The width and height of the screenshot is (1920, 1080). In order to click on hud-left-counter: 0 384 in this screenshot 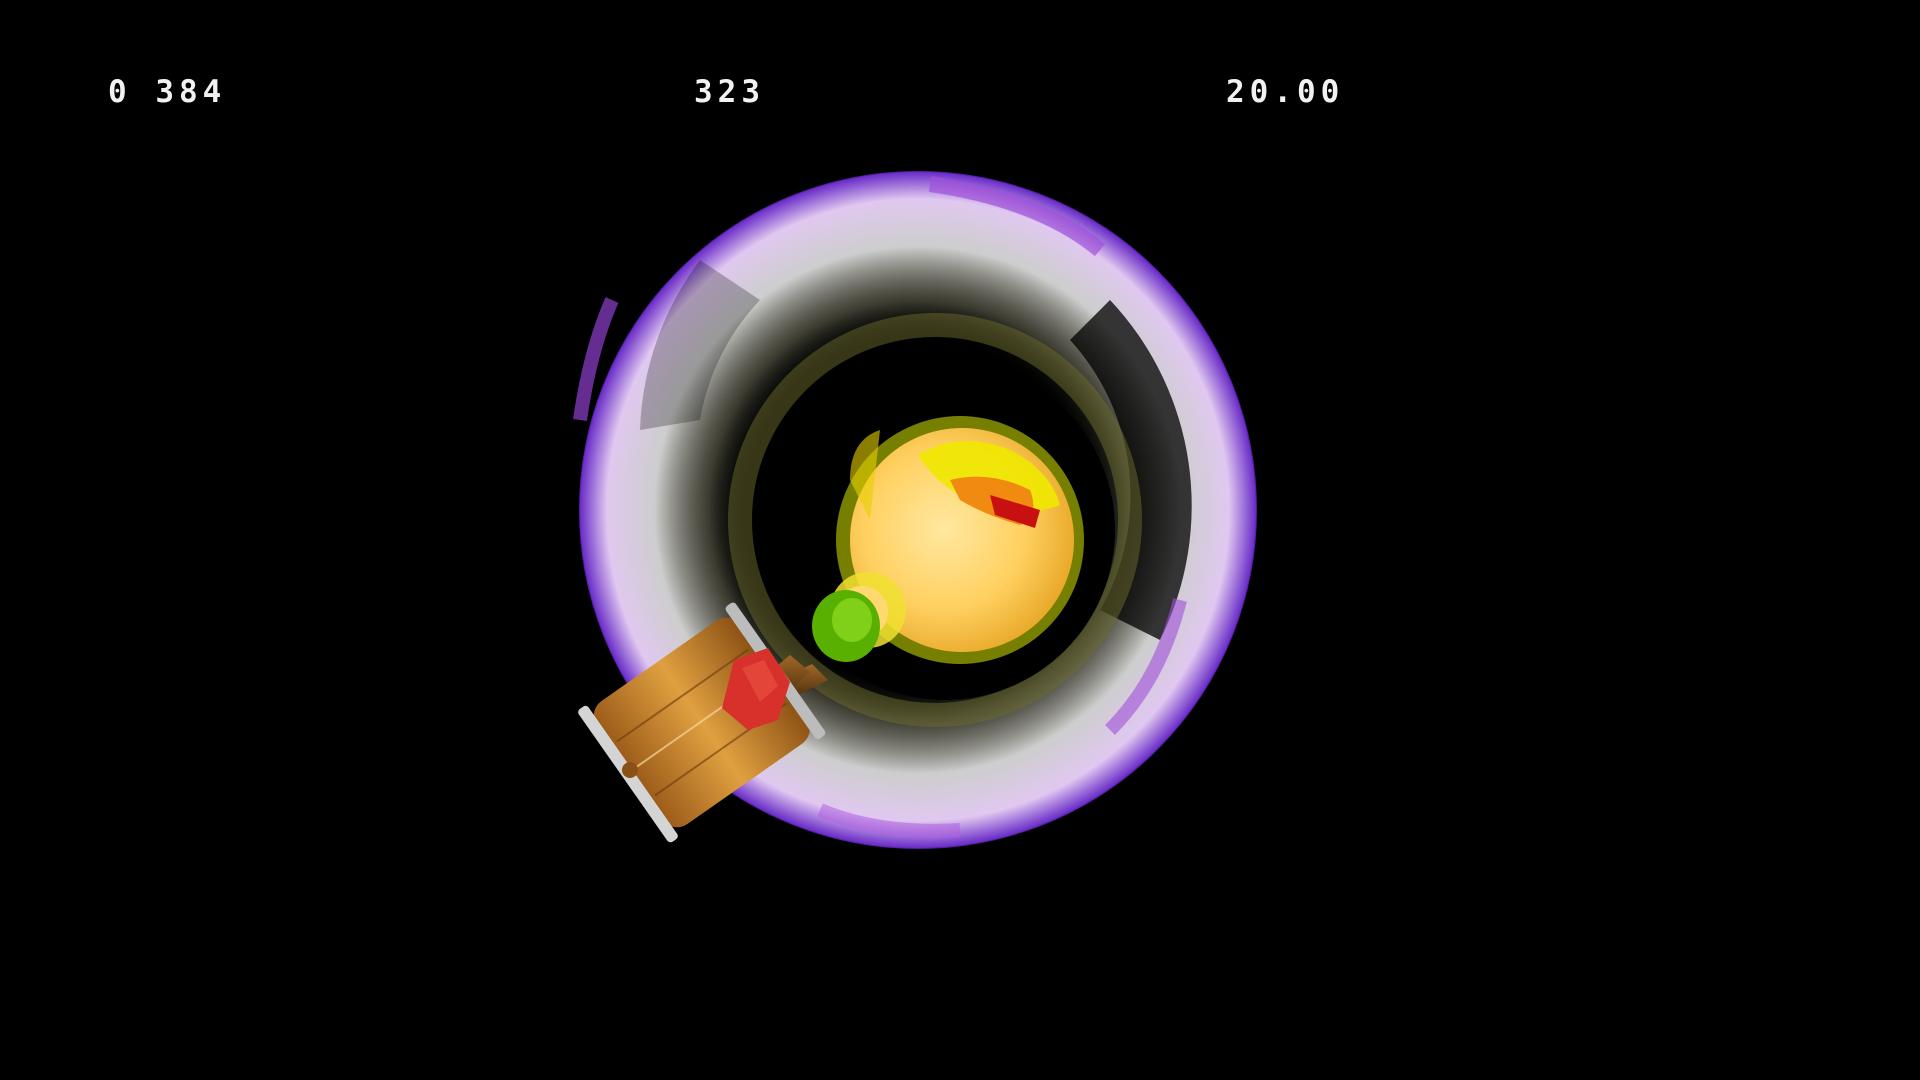, I will do `click(167, 92)`.